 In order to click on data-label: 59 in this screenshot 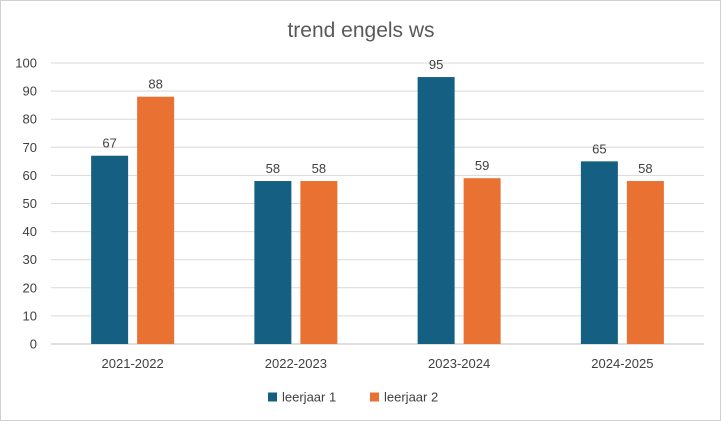, I will do `click(482, 165)`.